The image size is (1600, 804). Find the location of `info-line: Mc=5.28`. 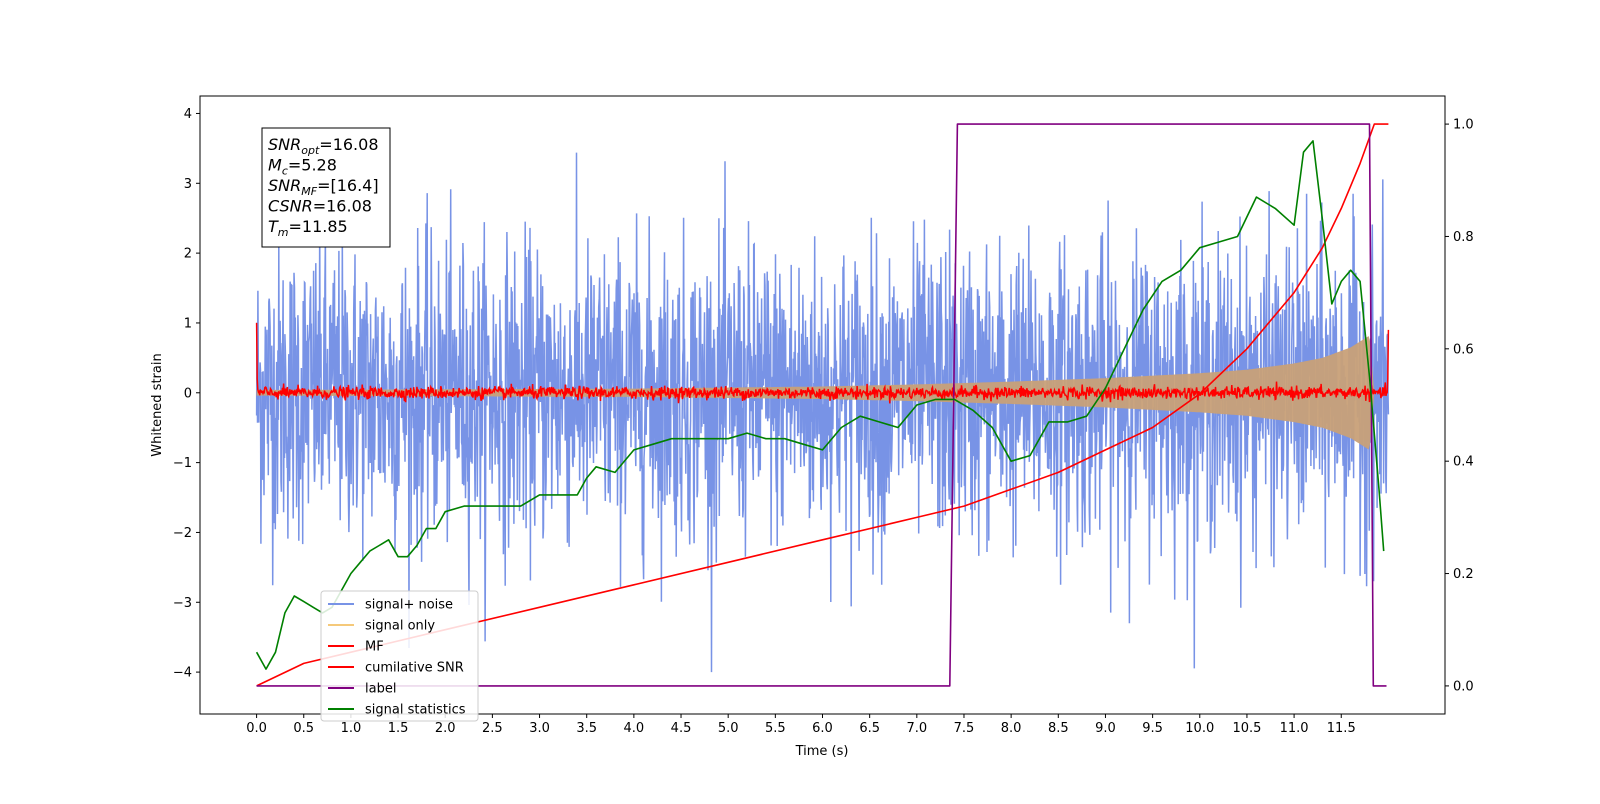

info-line: Mc=5.28 is located at coordinates (302, 167).